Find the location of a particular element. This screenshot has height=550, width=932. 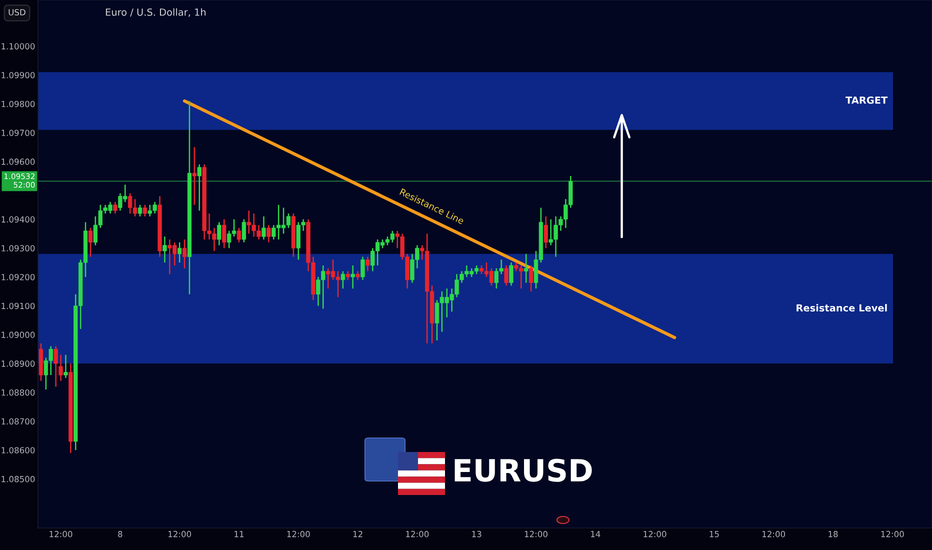

text: Euro / U.S. Dollar, 1h is located at coordinates (156, 12).